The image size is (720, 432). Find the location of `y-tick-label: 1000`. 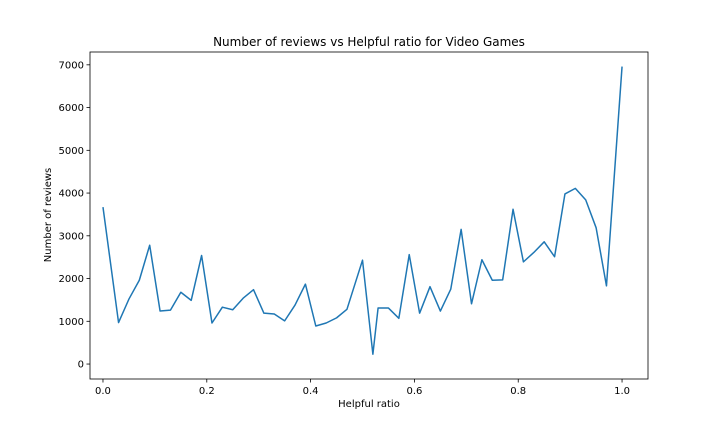

y-tick-label: 1000 is located at coordinates (71, 322).